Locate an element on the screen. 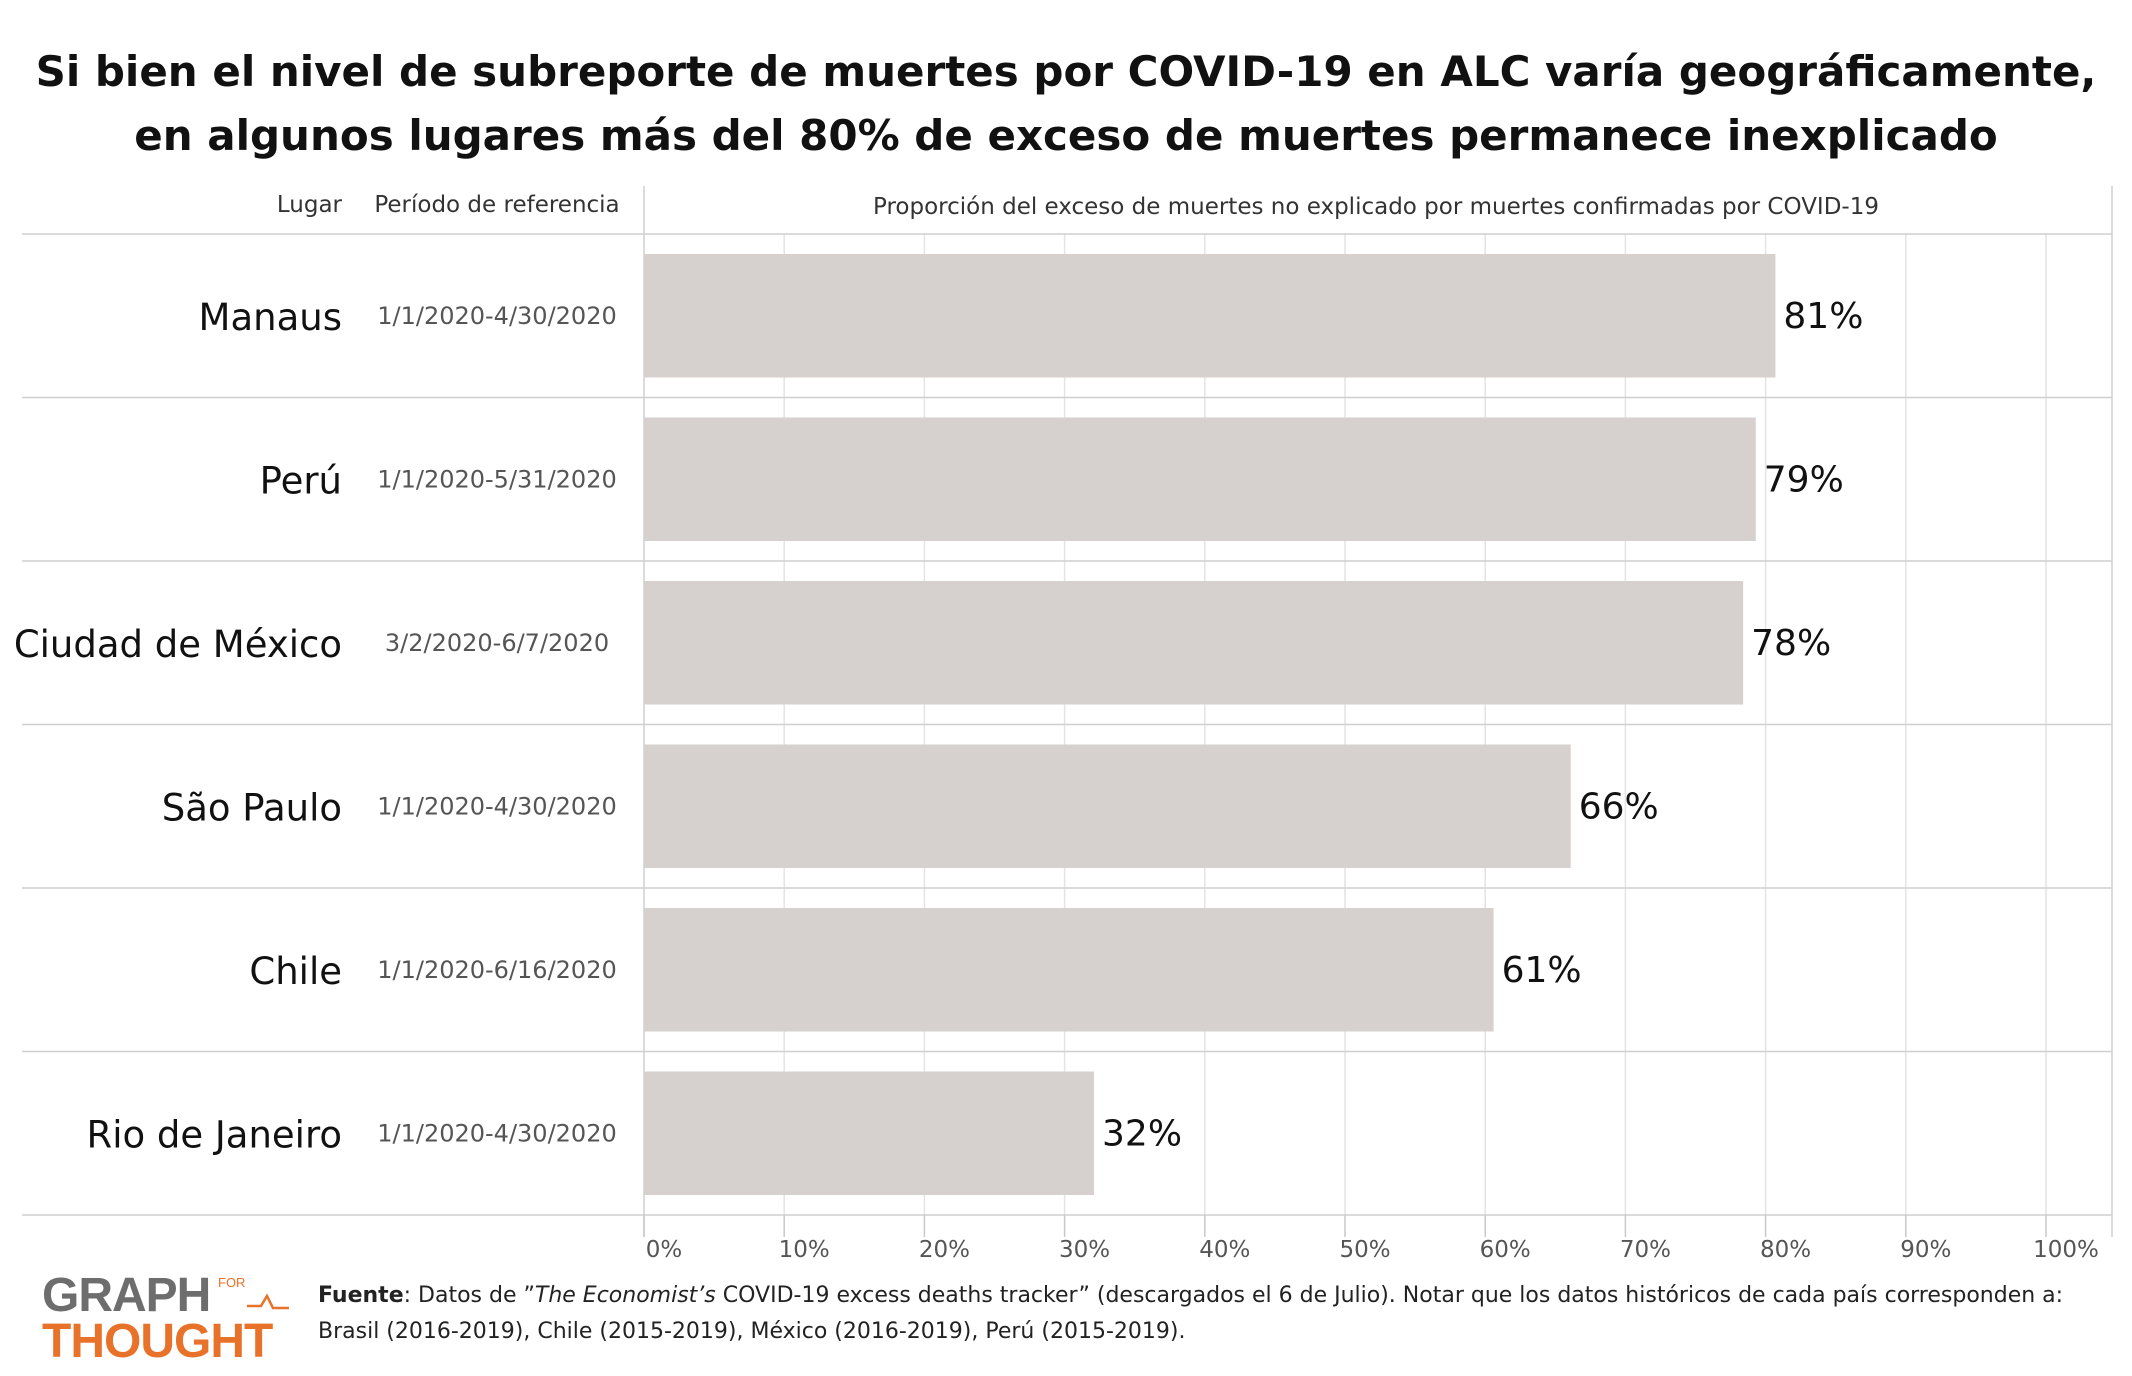  period-label: 1/1/2020-5/31/2020 is located at coordinates (497, 479).